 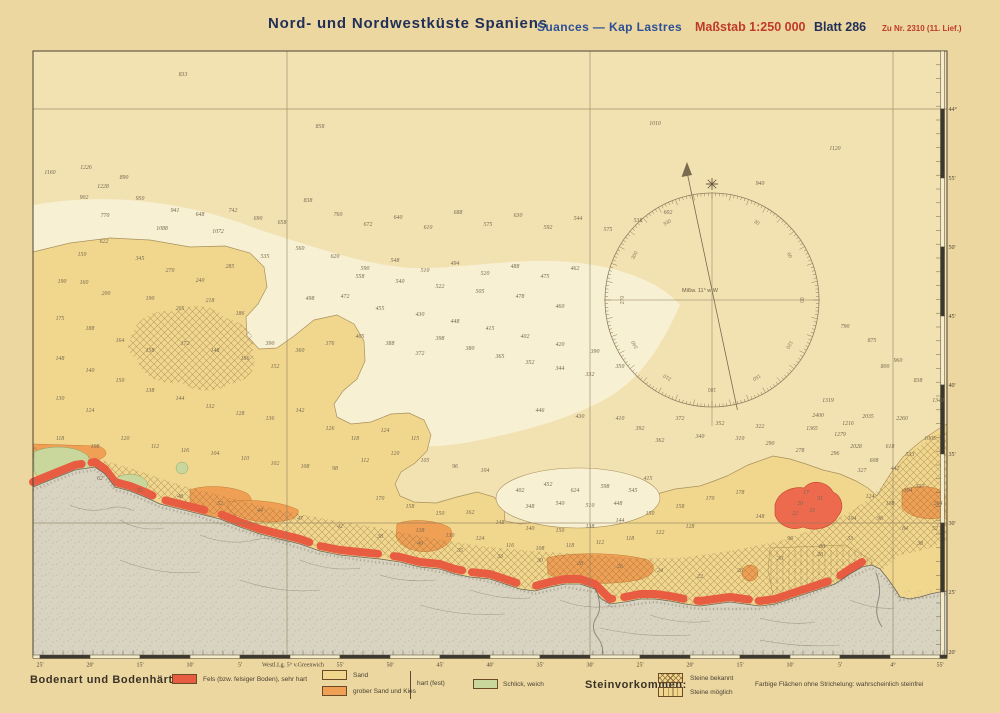 I want to click on svg-text: 838, so click(x=308, y=201).